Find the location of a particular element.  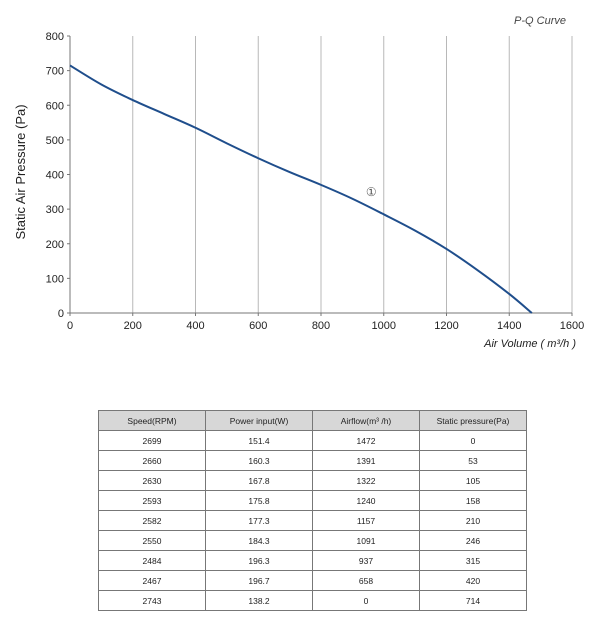

table-cell: 53 is located at coordinates (473, 460).